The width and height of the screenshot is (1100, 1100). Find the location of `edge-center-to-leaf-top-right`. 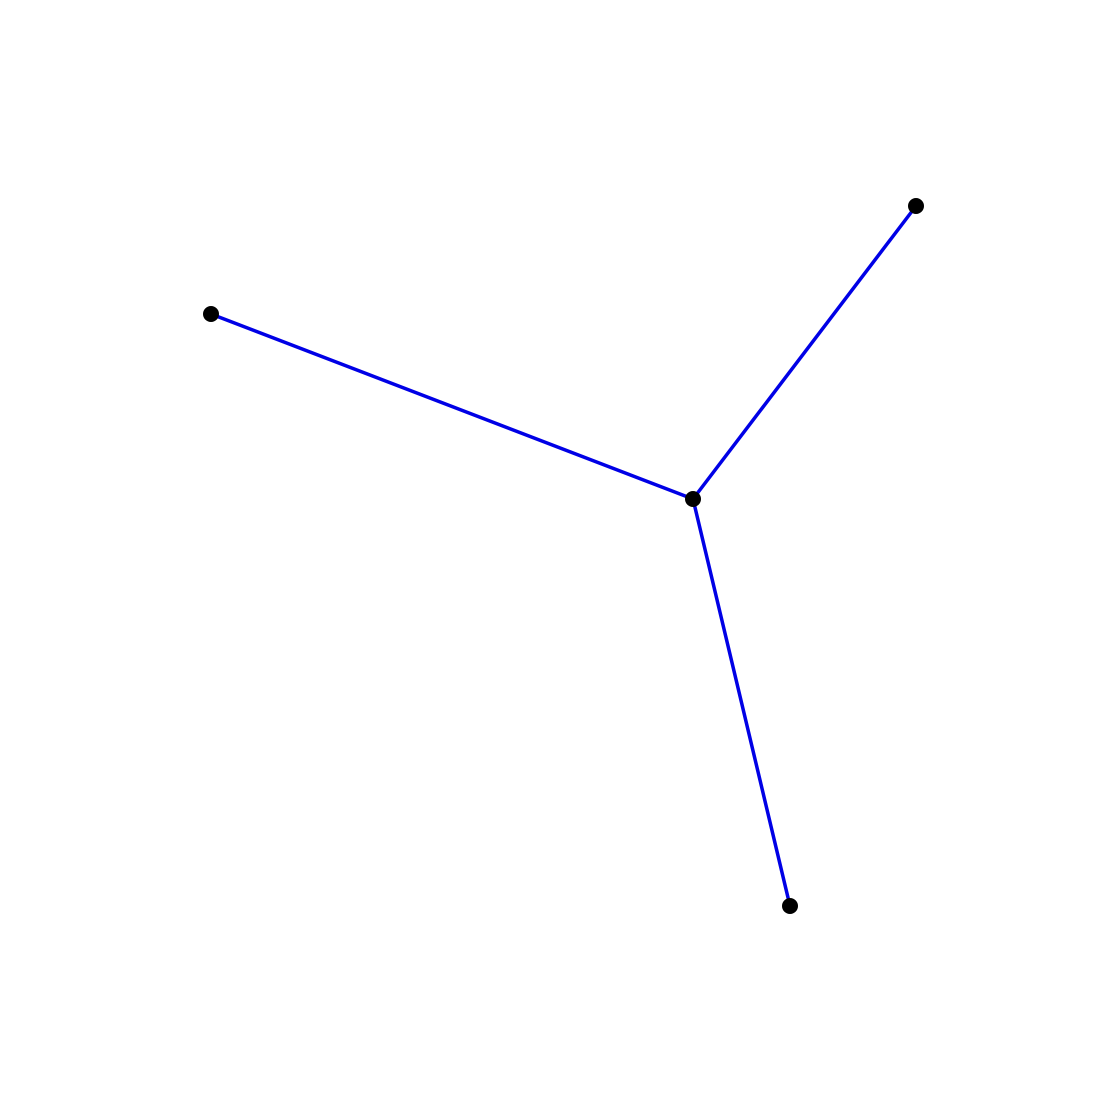

edge-center-to-leaf-top-right is located at coordinates (804, 352).